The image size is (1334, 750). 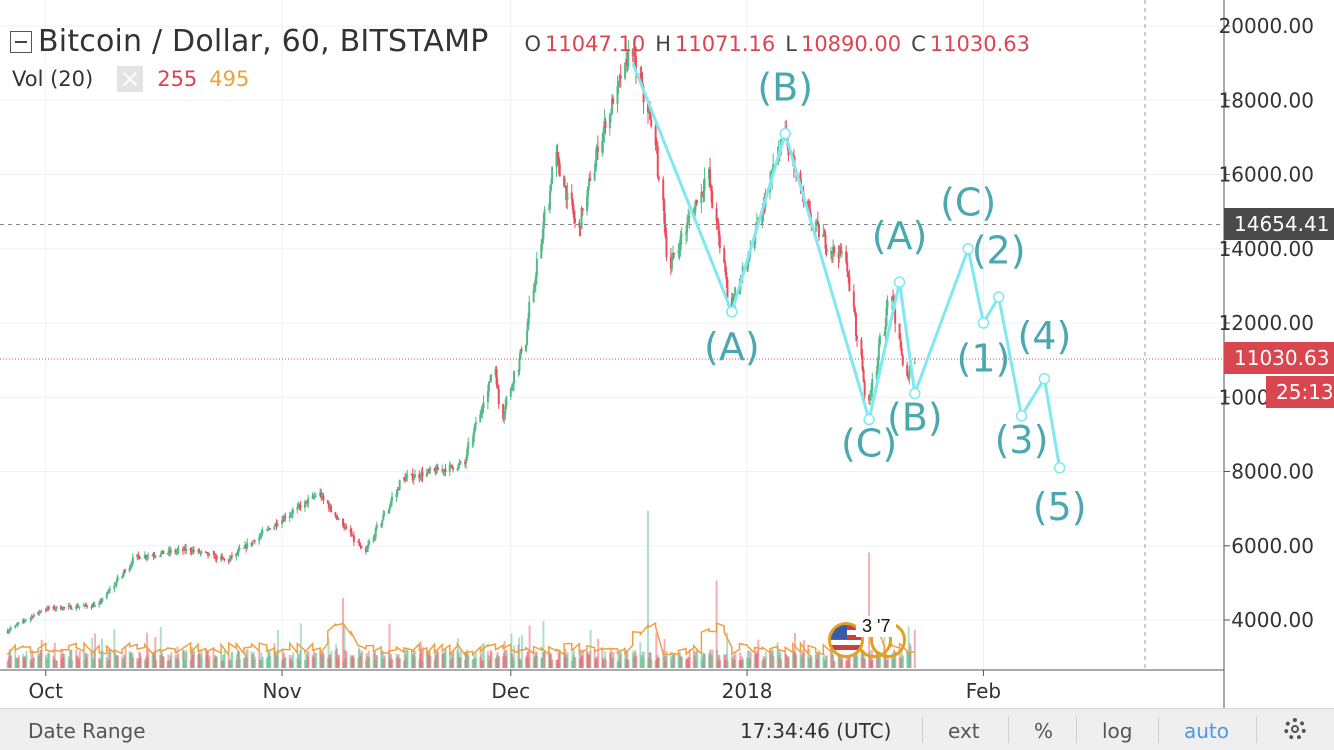 I want to click on economic-event-badge: 3 '7, so click(x=871, y=637).